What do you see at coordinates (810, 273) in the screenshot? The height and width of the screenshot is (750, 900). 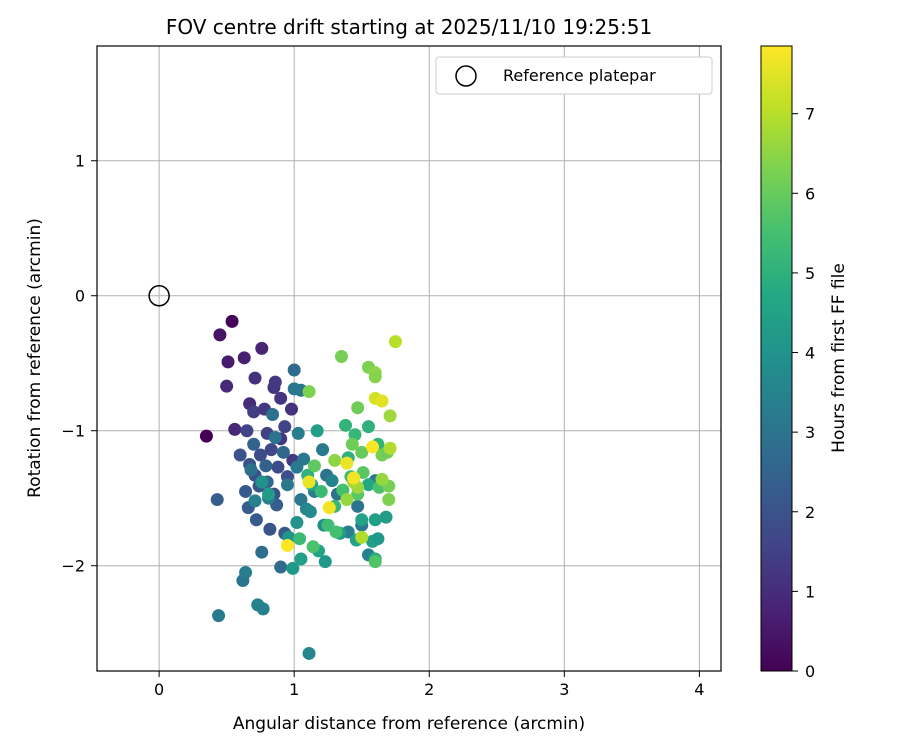 I see `colorbar-tick-label: 5` at bounding box center [810, 273].